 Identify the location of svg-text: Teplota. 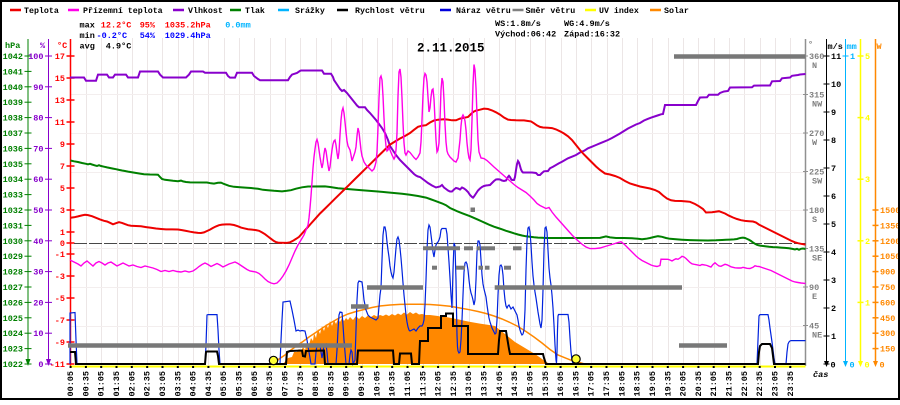
(41, 11).